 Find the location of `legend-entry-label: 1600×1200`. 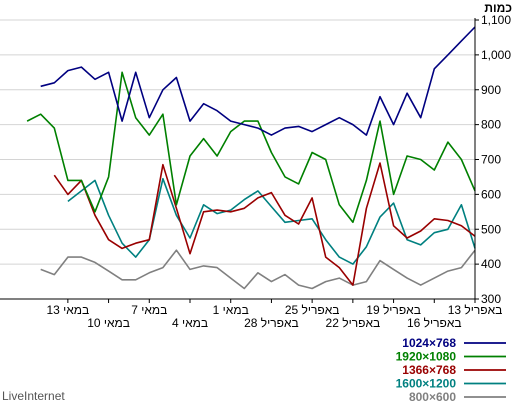

legend-entry-label: 1600×1200 is located at coordinates (426, 384).